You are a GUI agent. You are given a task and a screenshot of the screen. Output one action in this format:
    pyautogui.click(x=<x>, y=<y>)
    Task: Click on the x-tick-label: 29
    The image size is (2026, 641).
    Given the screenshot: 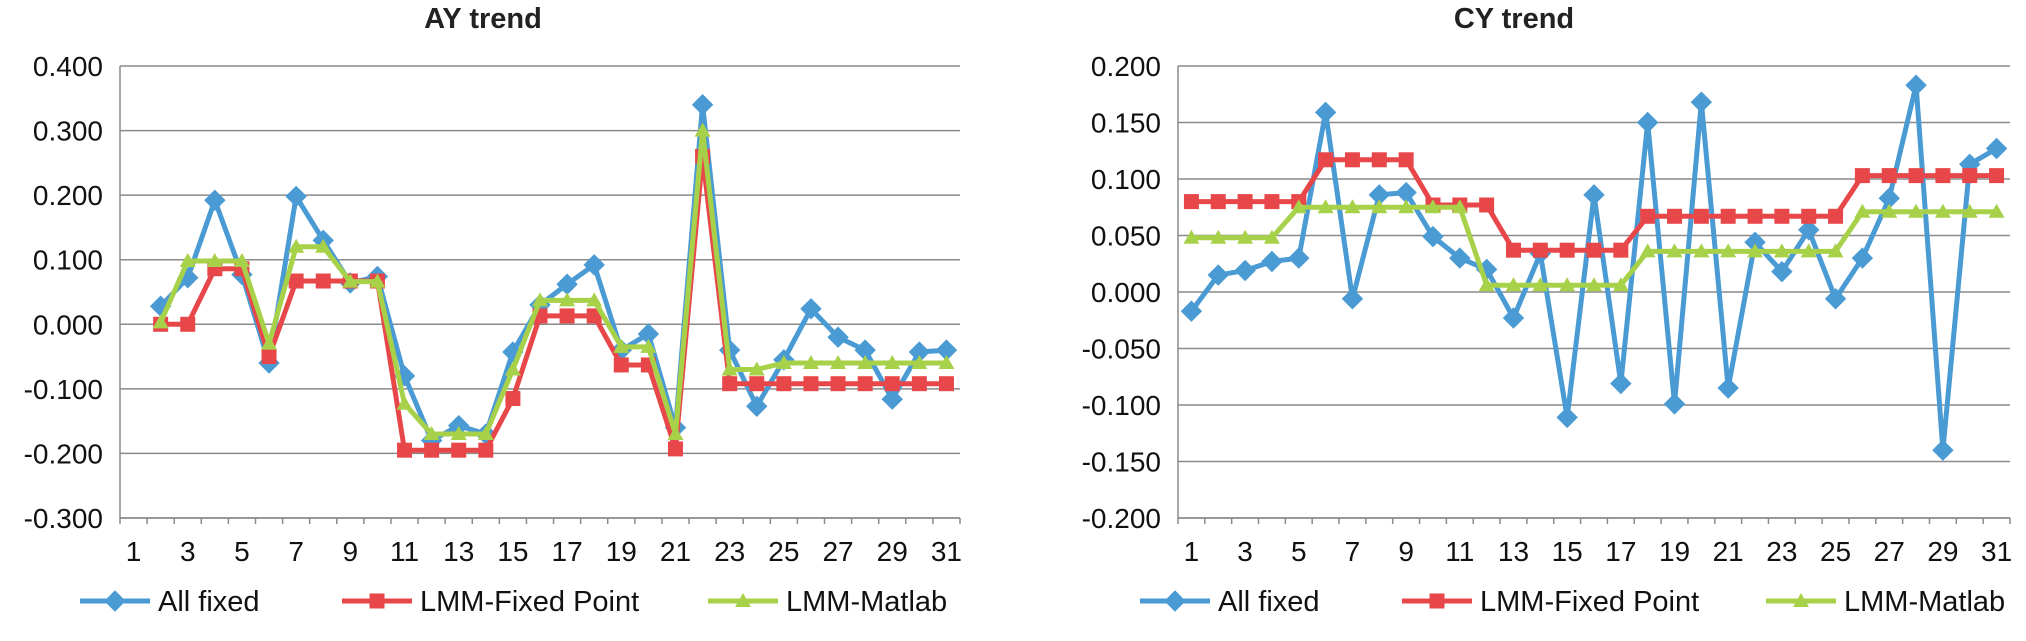 What is the action you would take?
    pyautogui.click(x=1942, y=551)
    